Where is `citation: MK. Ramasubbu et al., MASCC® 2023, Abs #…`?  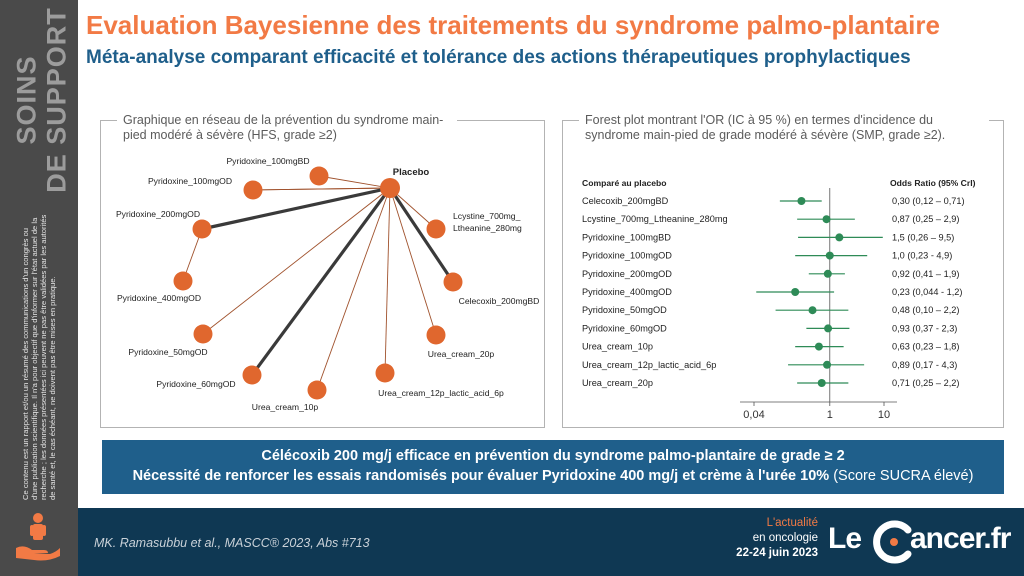 citation: MK. Ramasubbu et al., MASCC® 2023, Abs #… is located at coordinates (232, 543).